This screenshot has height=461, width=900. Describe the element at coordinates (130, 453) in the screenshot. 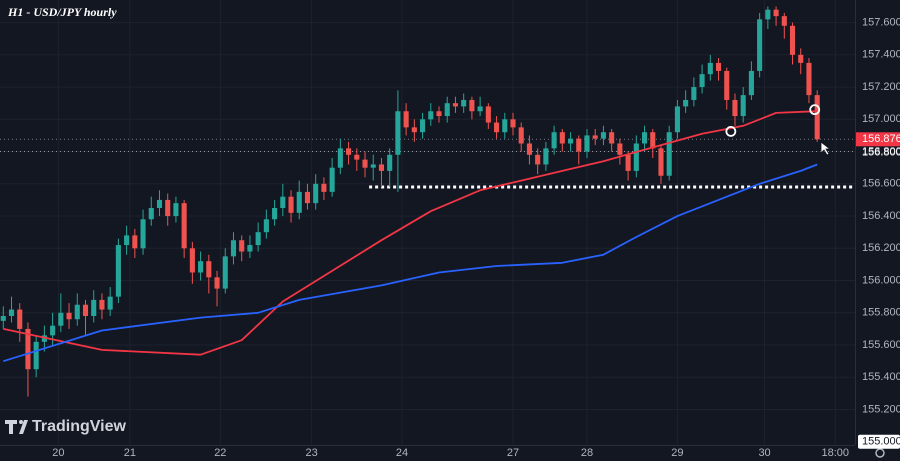

I see `x-tick-label: 21` at that location.